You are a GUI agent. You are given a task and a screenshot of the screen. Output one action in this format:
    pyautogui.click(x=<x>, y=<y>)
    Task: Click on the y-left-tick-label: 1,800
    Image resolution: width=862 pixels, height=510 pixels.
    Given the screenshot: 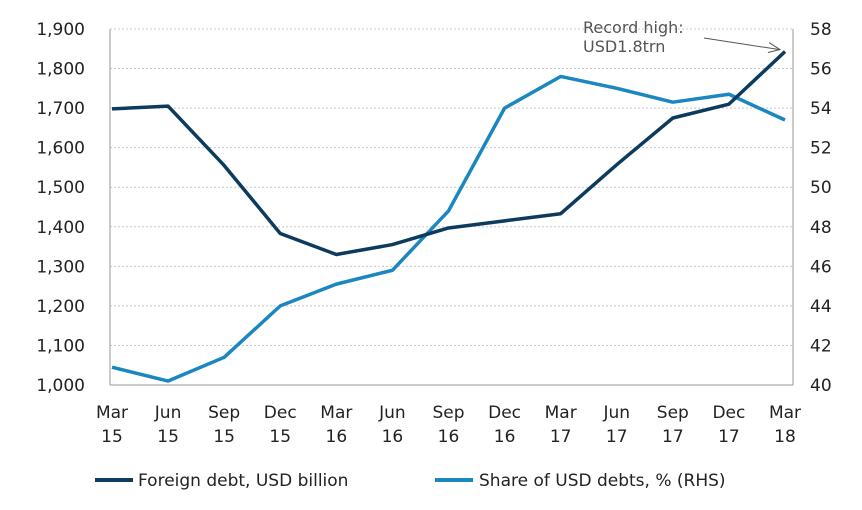 What is the action you would take?
    pyautogui.click(x=60, y=70)
    